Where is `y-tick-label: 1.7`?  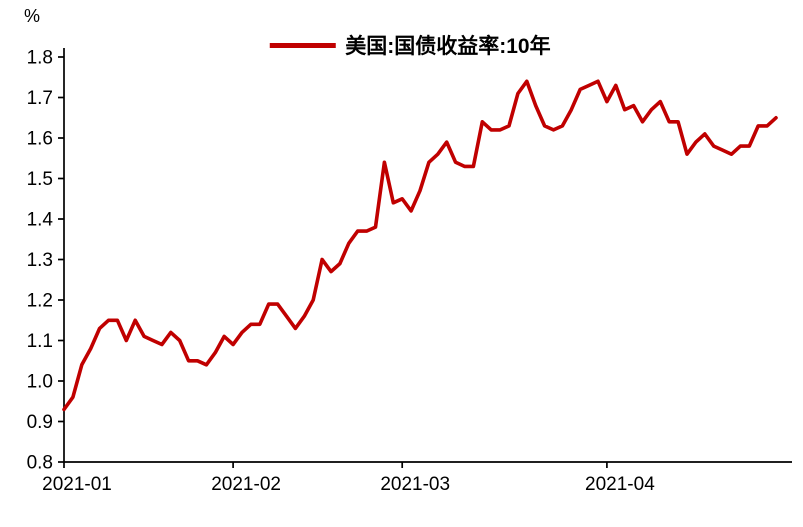
y-tick-label: 1.7 is located at coordinates (40, 98).